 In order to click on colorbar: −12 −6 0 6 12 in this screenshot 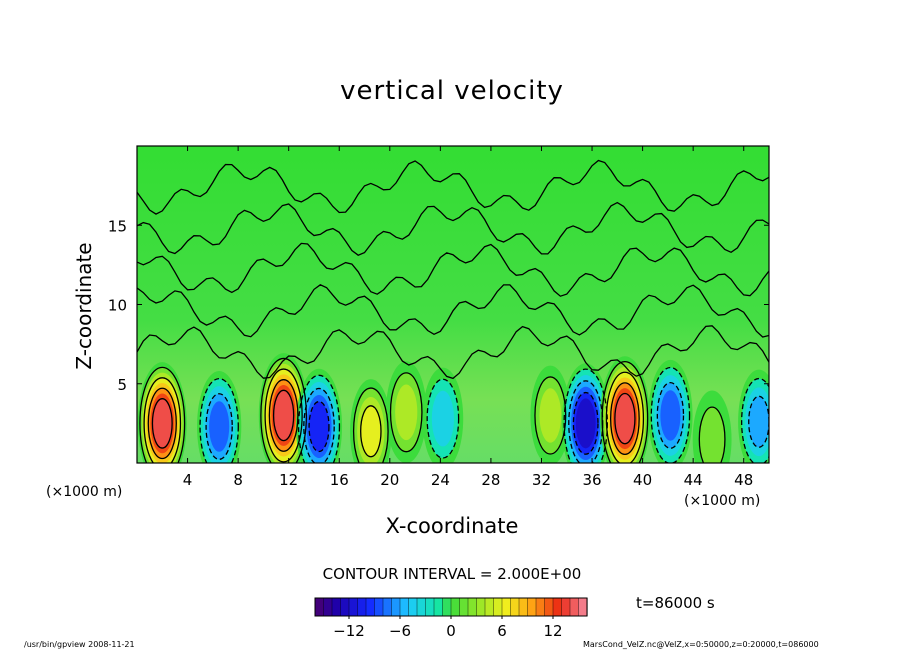, I will do `click(451, 618)`.